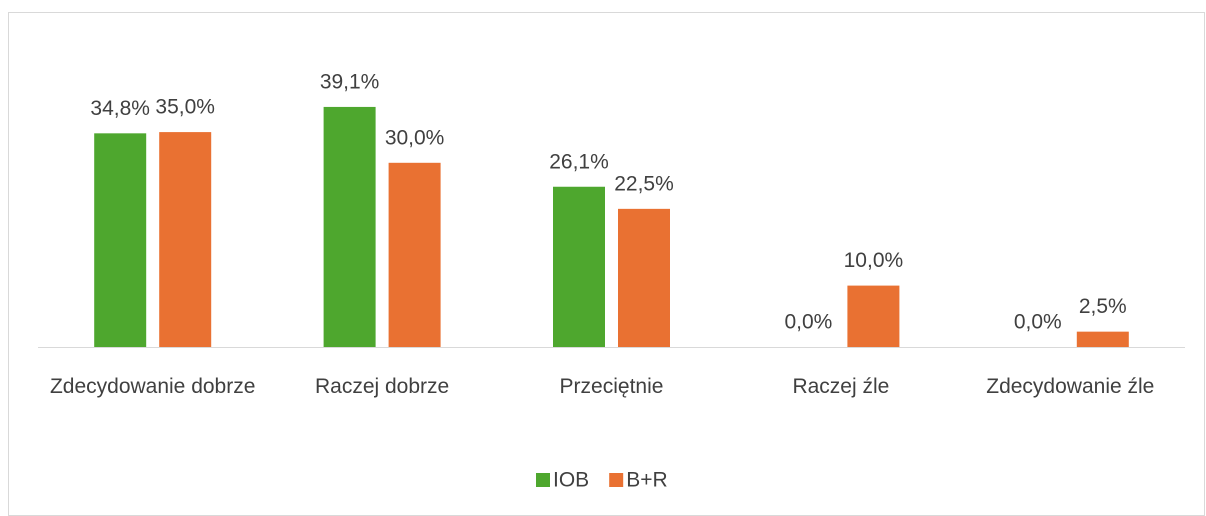 The width and height of the screenshot is (1206, 516). What do you see at coordinates (152, 386) in the screenshot?
I see `x-tick-label: Zdecydowanie dobrze` at bounding box center [152, 386].